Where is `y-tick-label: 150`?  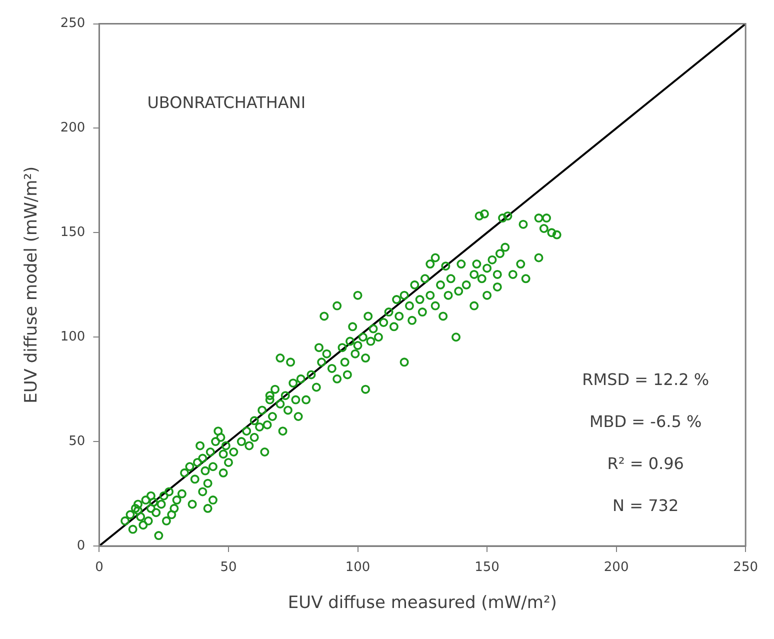 y-tick-label: 150 is located at coordinates (73, 232).